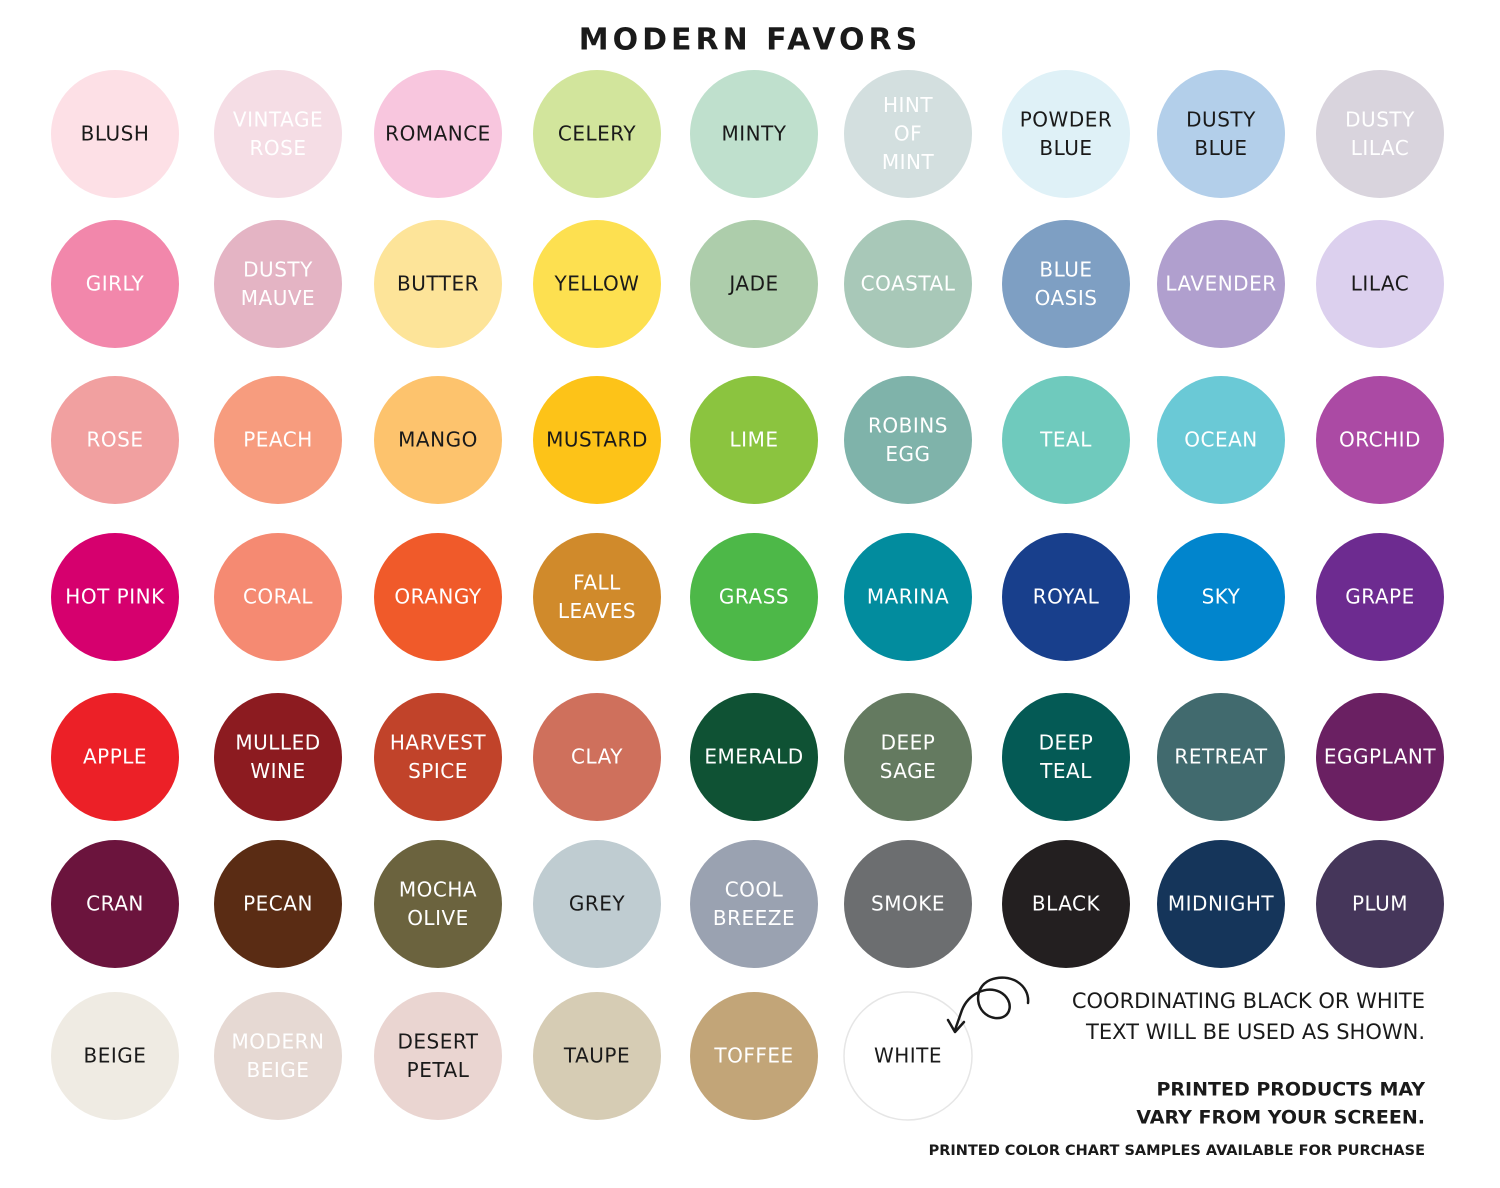  I want to click on swatch: ROMANCE, so click(438, 134).